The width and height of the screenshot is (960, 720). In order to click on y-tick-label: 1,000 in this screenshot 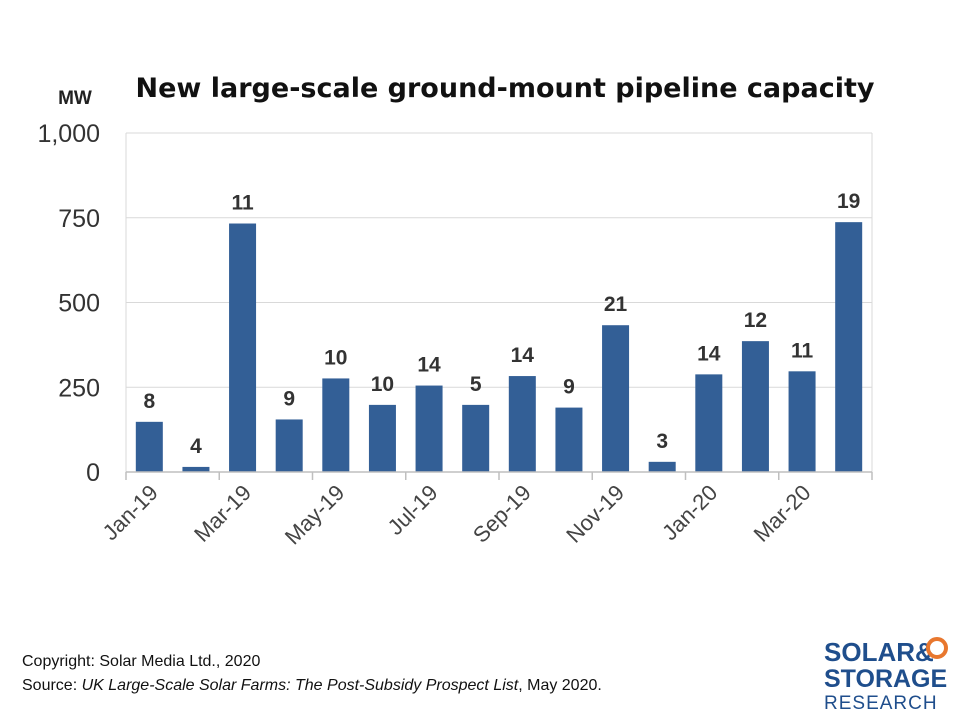, I will do `click(68, 134)`.